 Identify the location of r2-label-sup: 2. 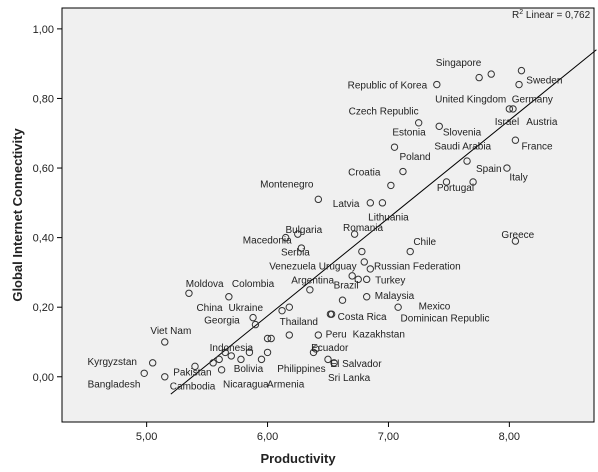
(521, 12).